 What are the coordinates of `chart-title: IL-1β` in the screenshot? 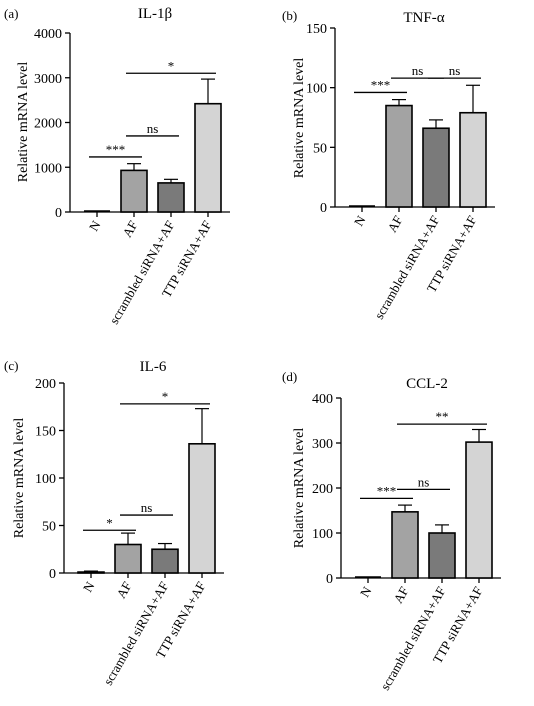 It's located at (155, 14).